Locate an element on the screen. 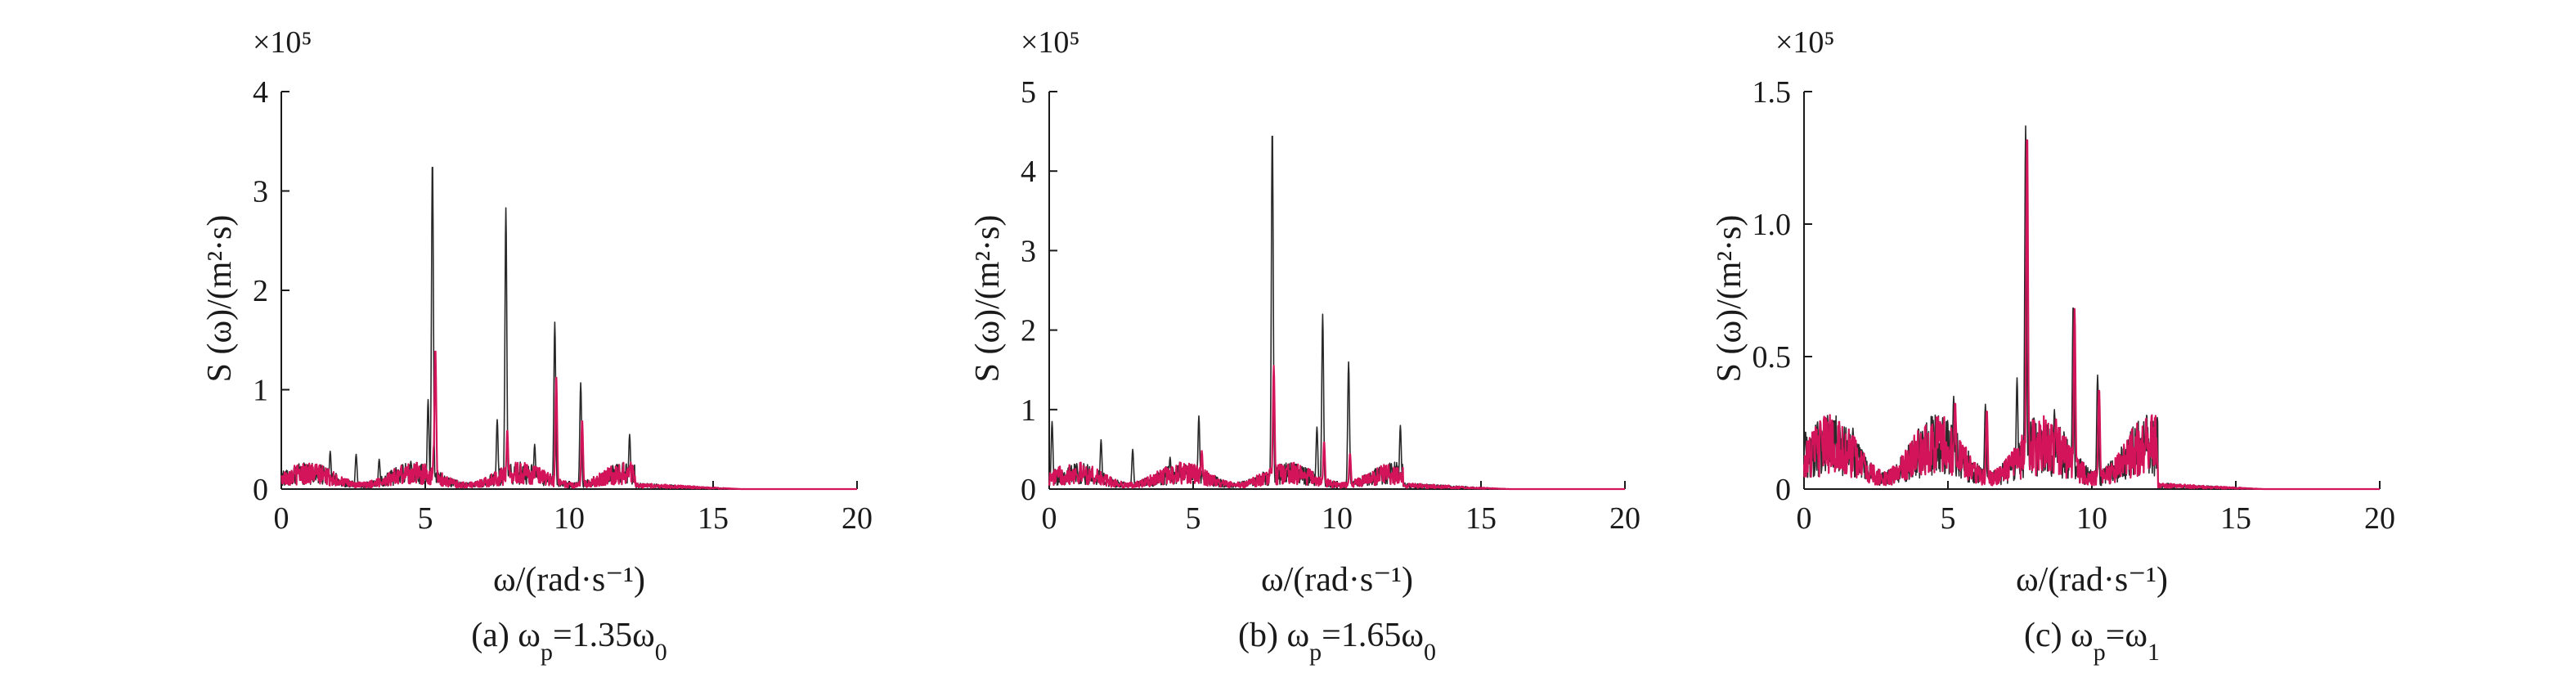 The image size is (2576, 678). caption-mid: =ω is located at coordinates (2126, 635).